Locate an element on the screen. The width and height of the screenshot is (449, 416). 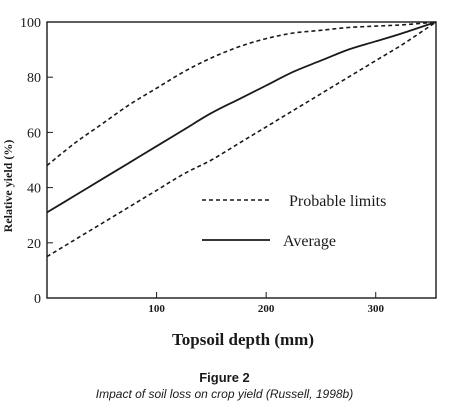
y-tick-label: 100 is located at coordinates (30, 23).